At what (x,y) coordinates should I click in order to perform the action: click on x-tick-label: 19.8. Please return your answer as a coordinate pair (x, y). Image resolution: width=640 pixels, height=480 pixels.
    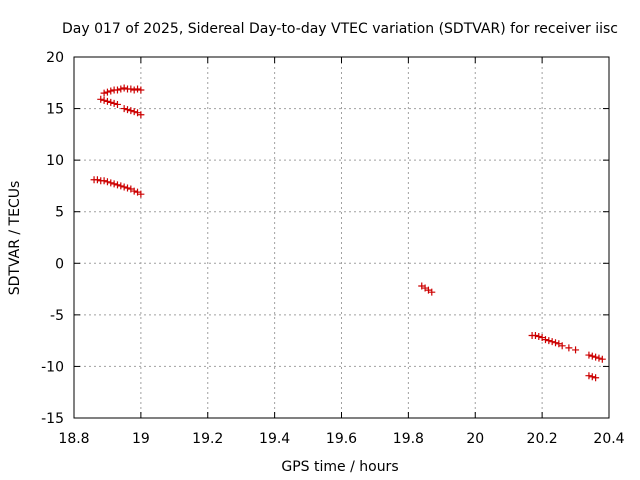
    Looking at the image, I should click on (408, 439).